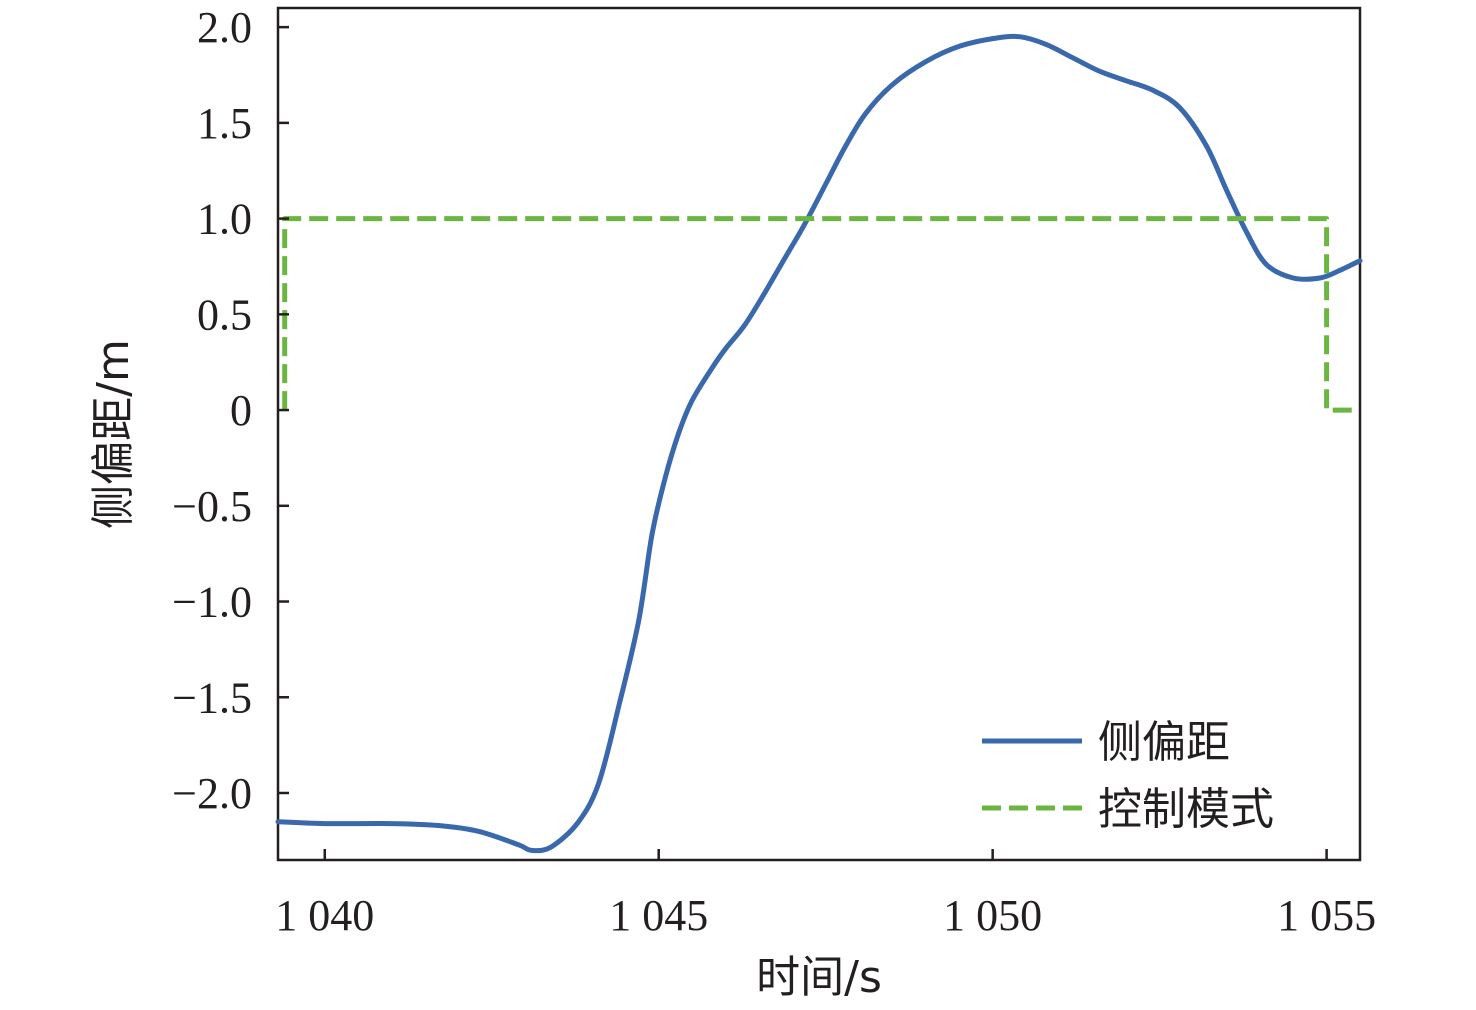  I want to click on legend-label-control-mode: 控制模式, so click(1186, 809).